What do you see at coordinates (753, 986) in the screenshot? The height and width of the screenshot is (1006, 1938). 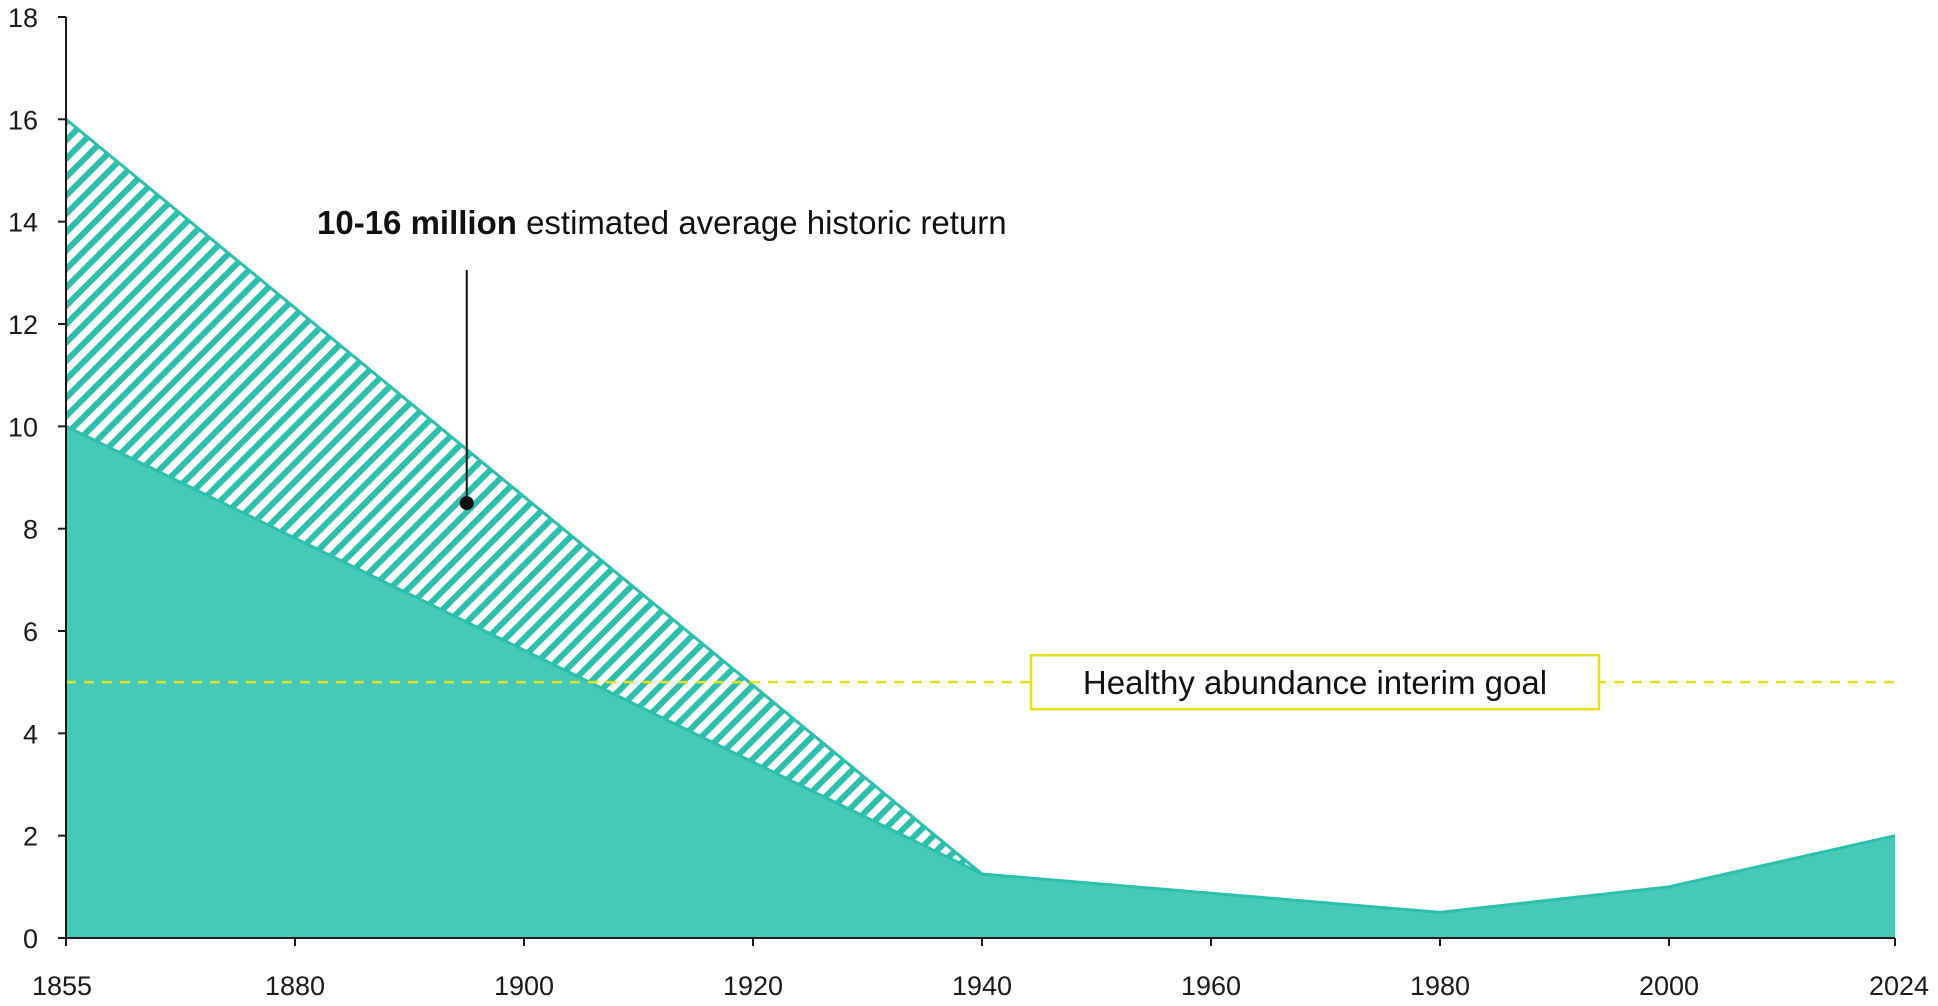 I see `x-tick-label: 1920` at bounding box center [753, 986].